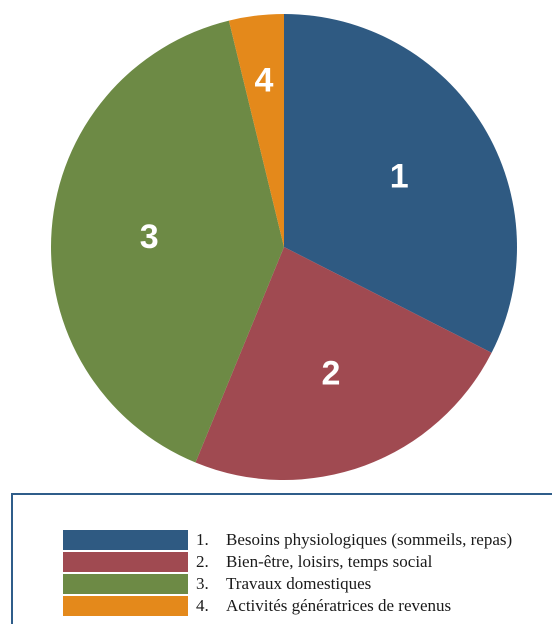 The height and width of the screenshot is (624, 553). I want to click on legend-item-2: 2. Bien-être, loisirs, temps social, so click(247, 562).